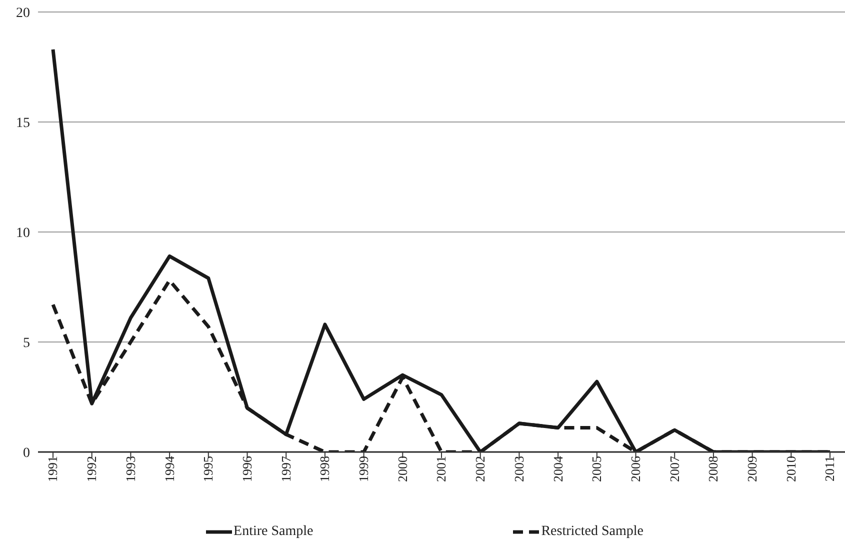 The image size is (845, 548). Describe the element at coordinates (130, 469) in the screenshot. I see `x-tick-label: 1993` at that location.